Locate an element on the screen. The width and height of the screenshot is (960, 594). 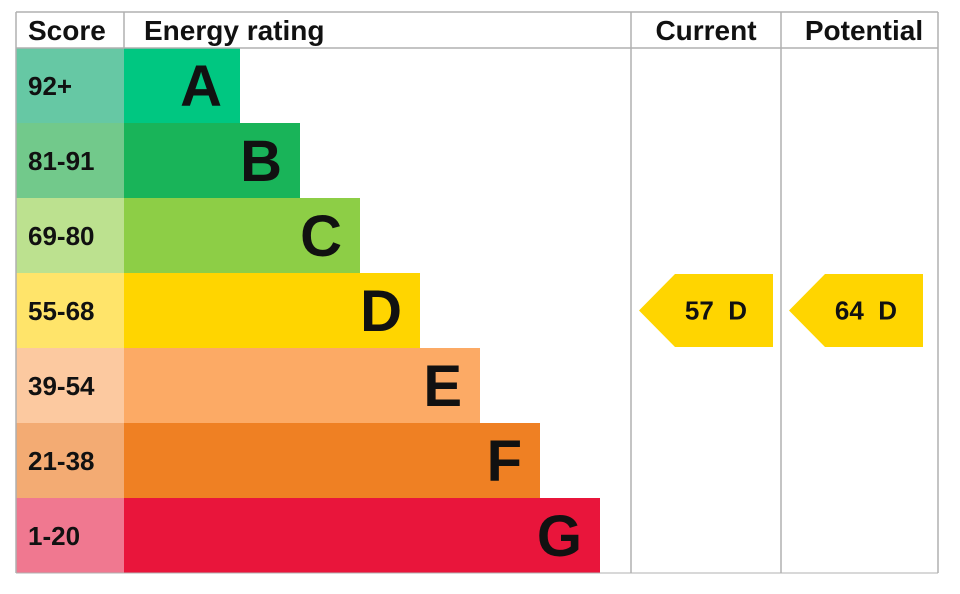
band-letter-G: G is located at coordinates (559, 536).